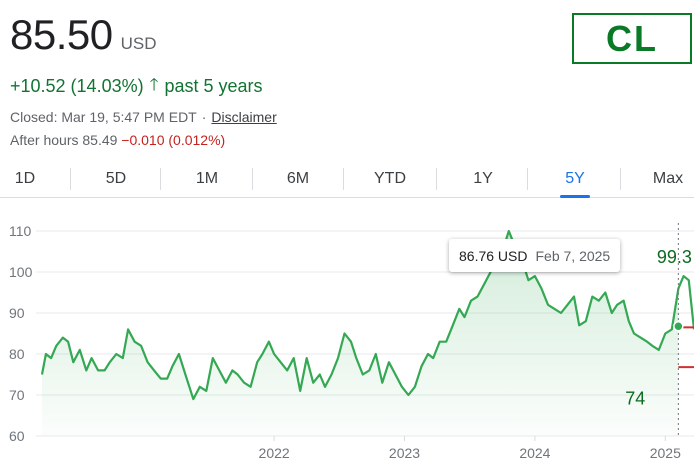 The height and width of the screenshot is (469, 694). What do you see at coordinates (534, 453) in the screenshot?
I see `x-tick-label: 2024` at bounding box center [534, 453].